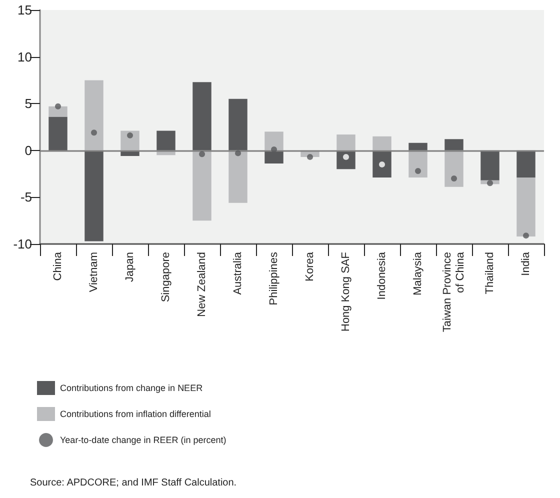  Describe the element at coordinates (382, 275) in the screenshot. I see `x-tick-label: Indonesia` at that location.